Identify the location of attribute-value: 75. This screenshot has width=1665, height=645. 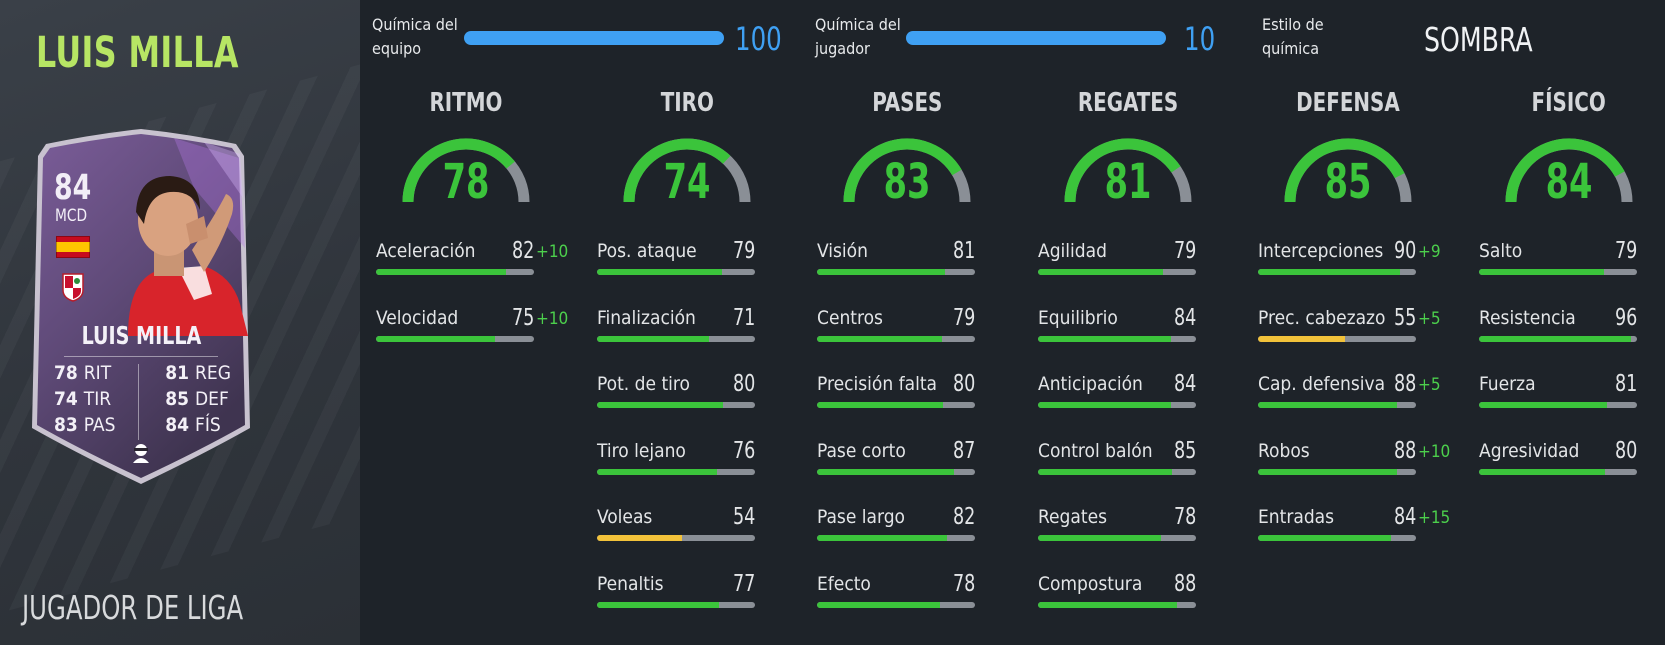
(522, 317).